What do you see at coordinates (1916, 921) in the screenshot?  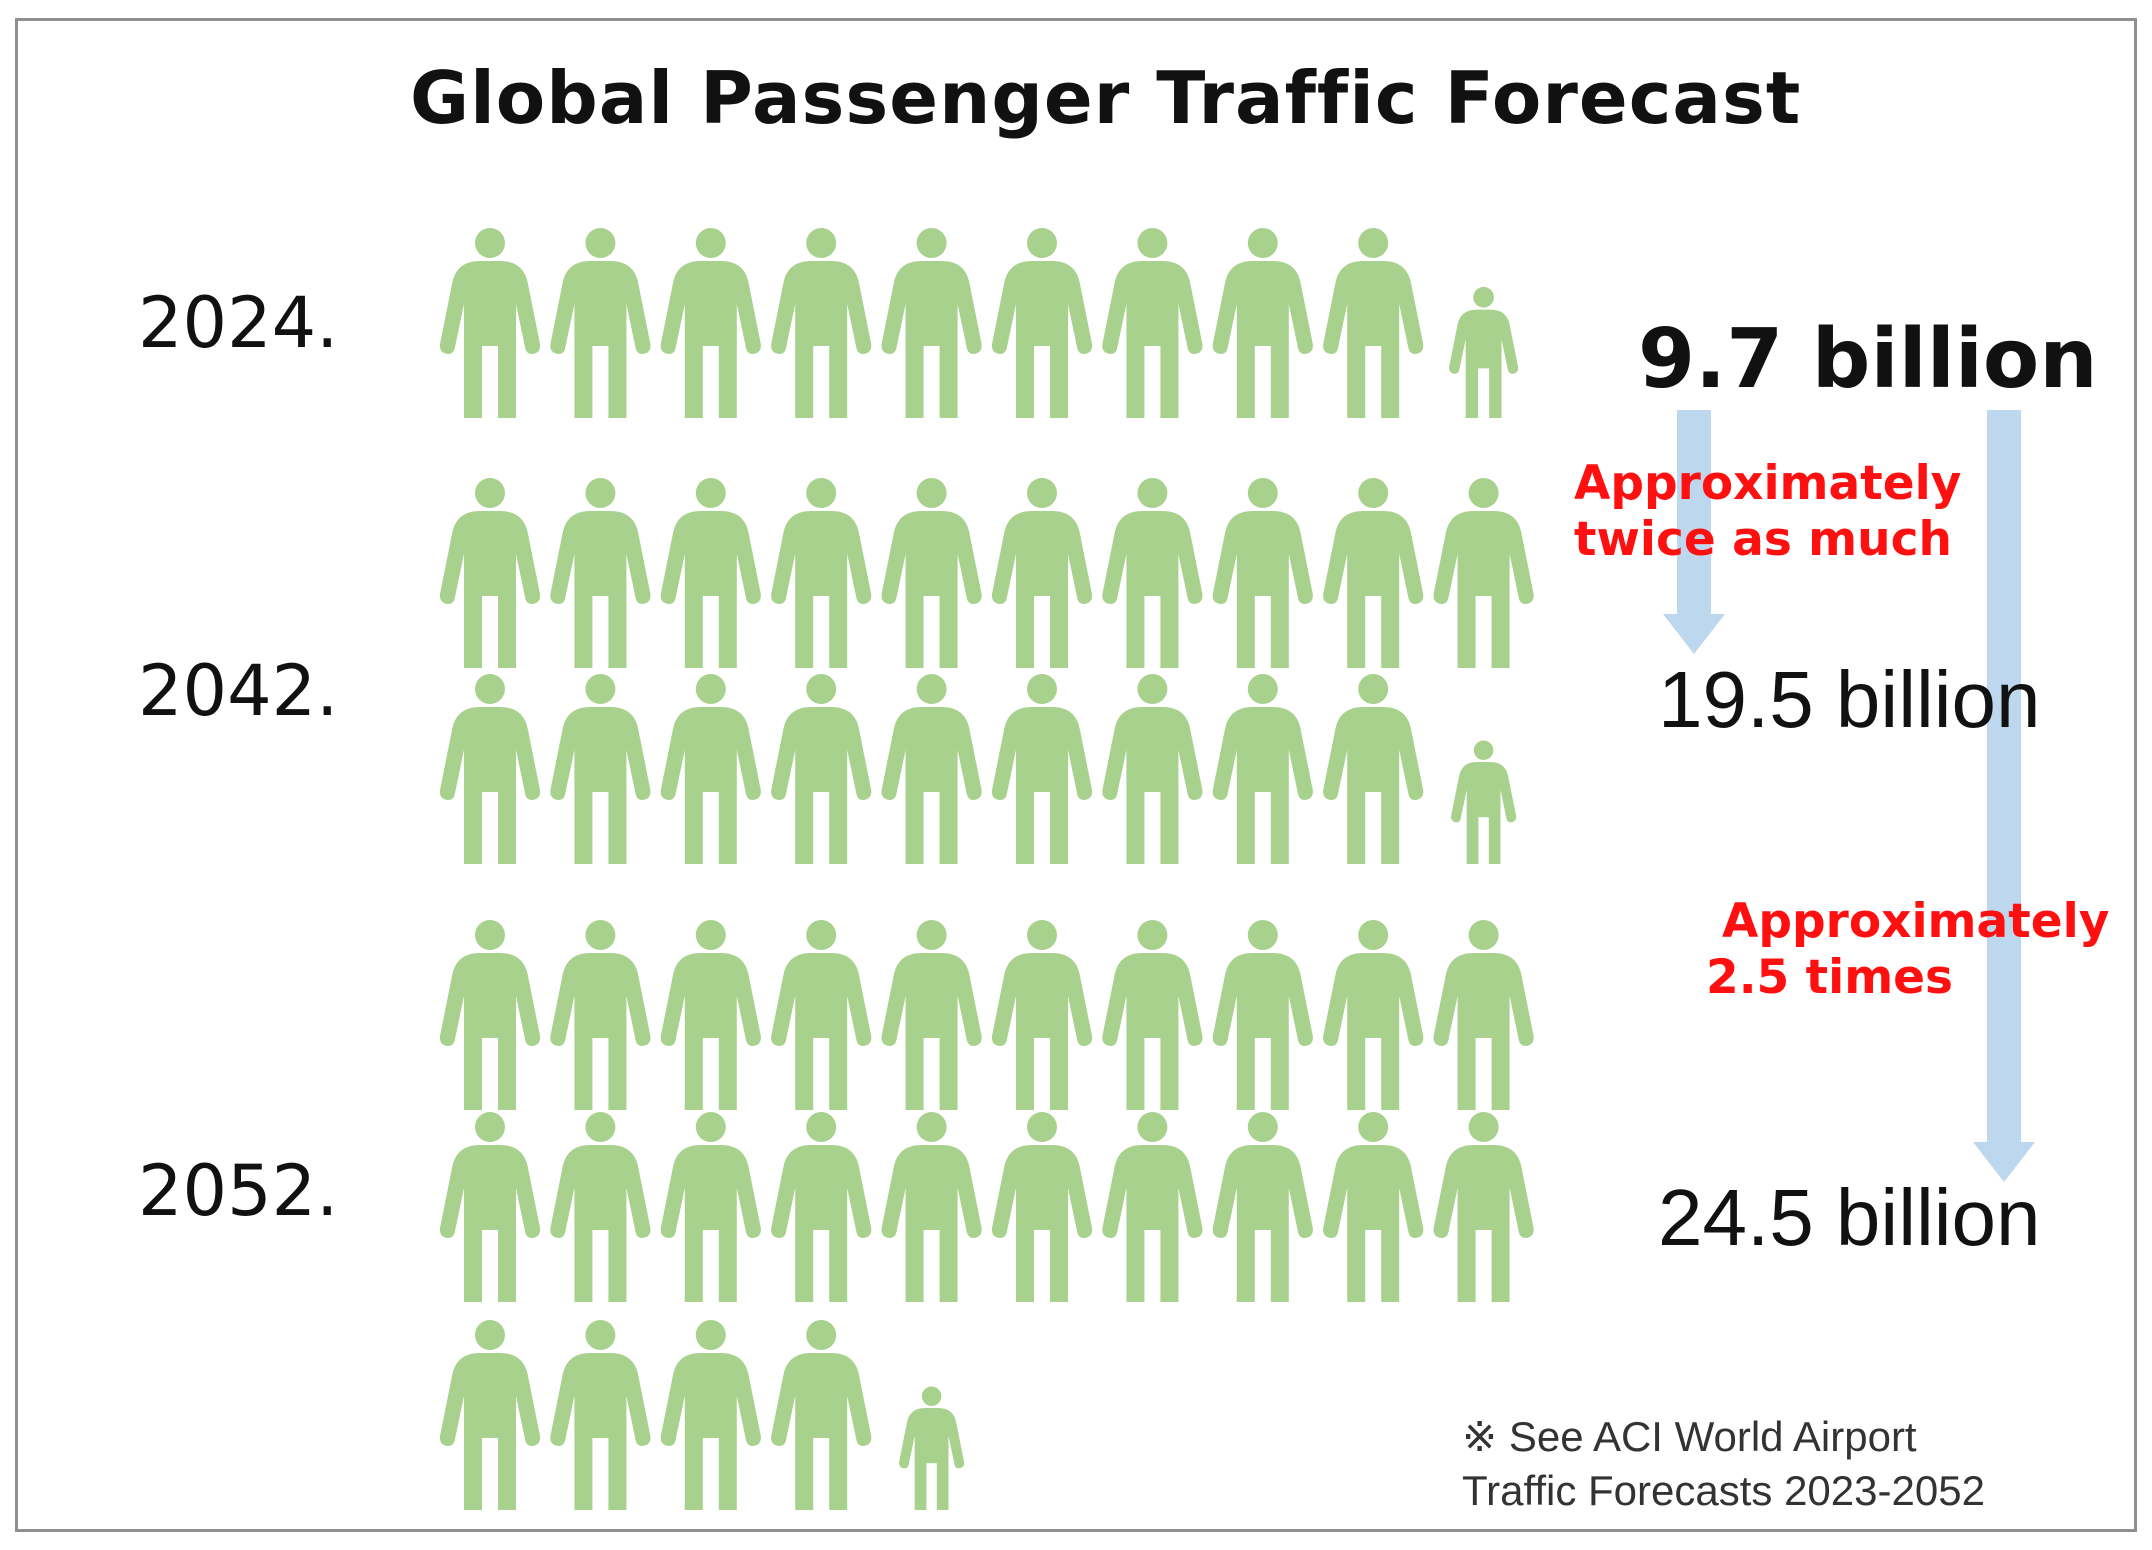 I see `comparison-note-2052-line1: Approximately` at bounding box center [1916, 921].